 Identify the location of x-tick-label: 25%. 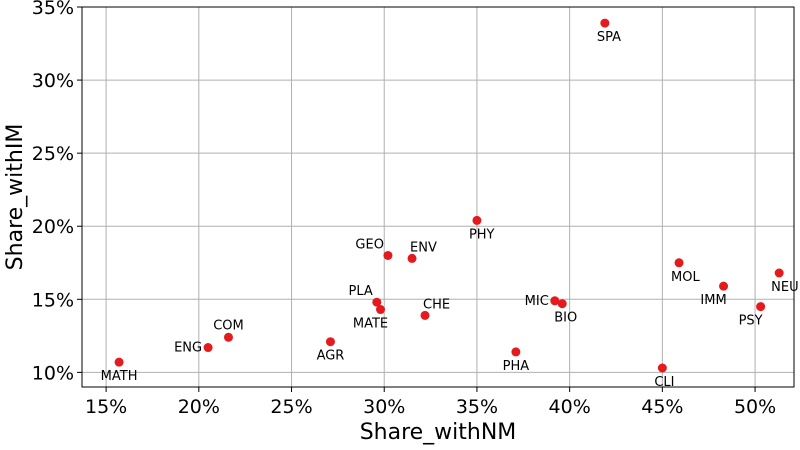
(291, 407).